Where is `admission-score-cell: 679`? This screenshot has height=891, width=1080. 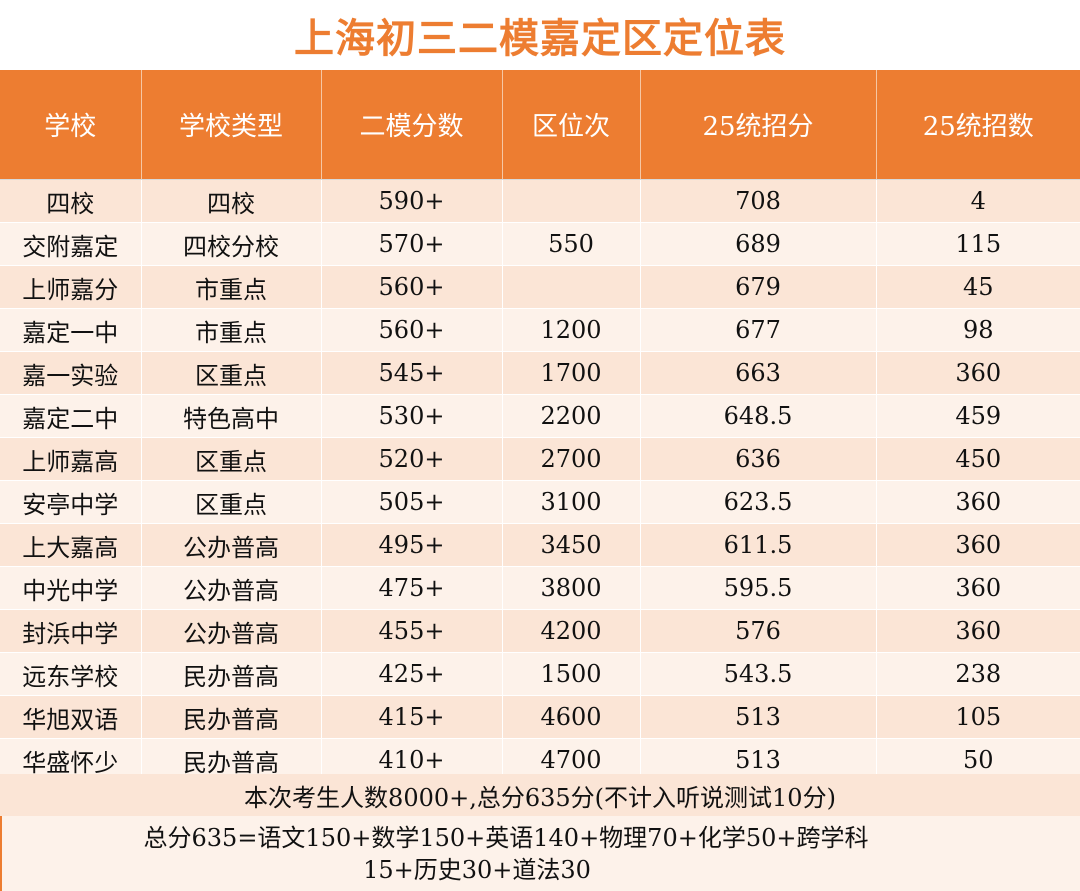 admission-score-cell: 679 is located at coordinates (758, 287).